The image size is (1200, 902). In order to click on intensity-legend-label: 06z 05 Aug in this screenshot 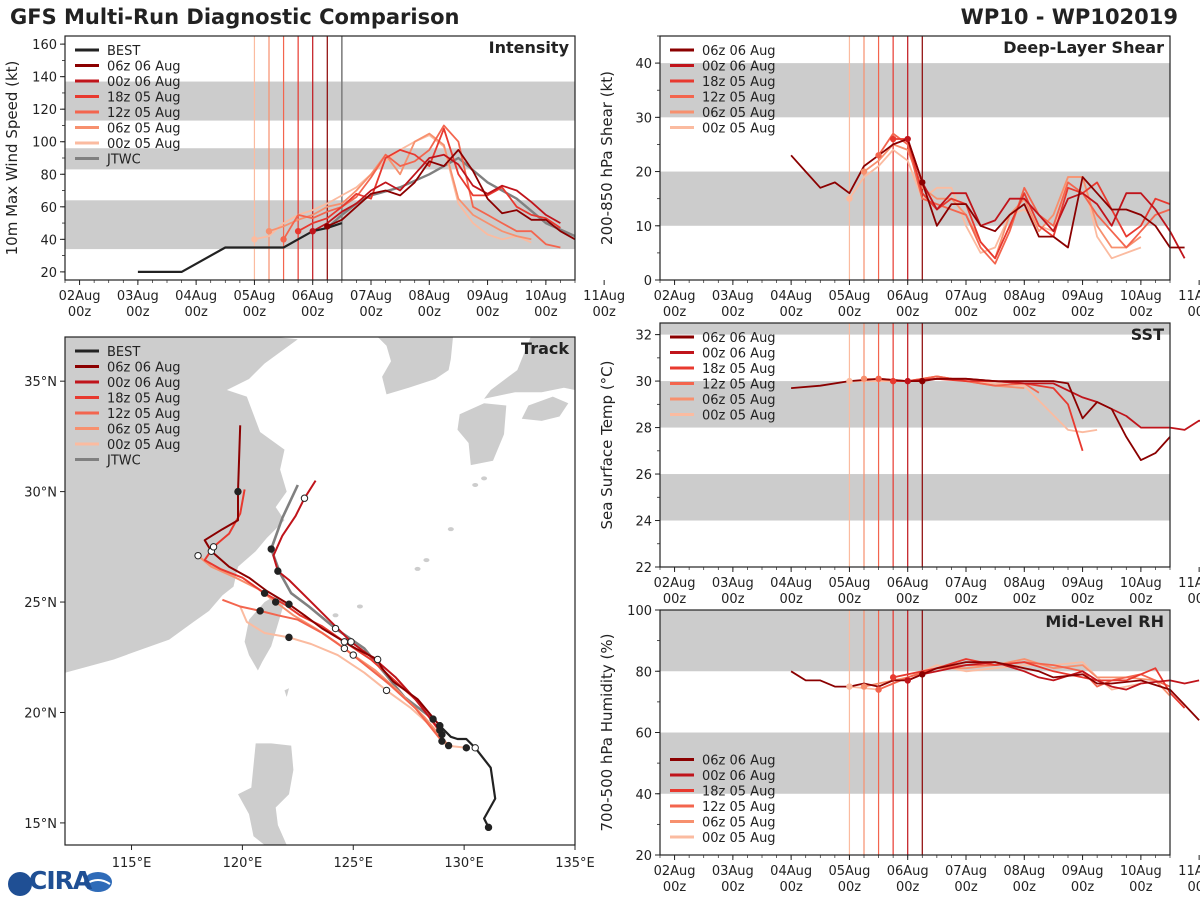, I will do `click(144, 129)`.